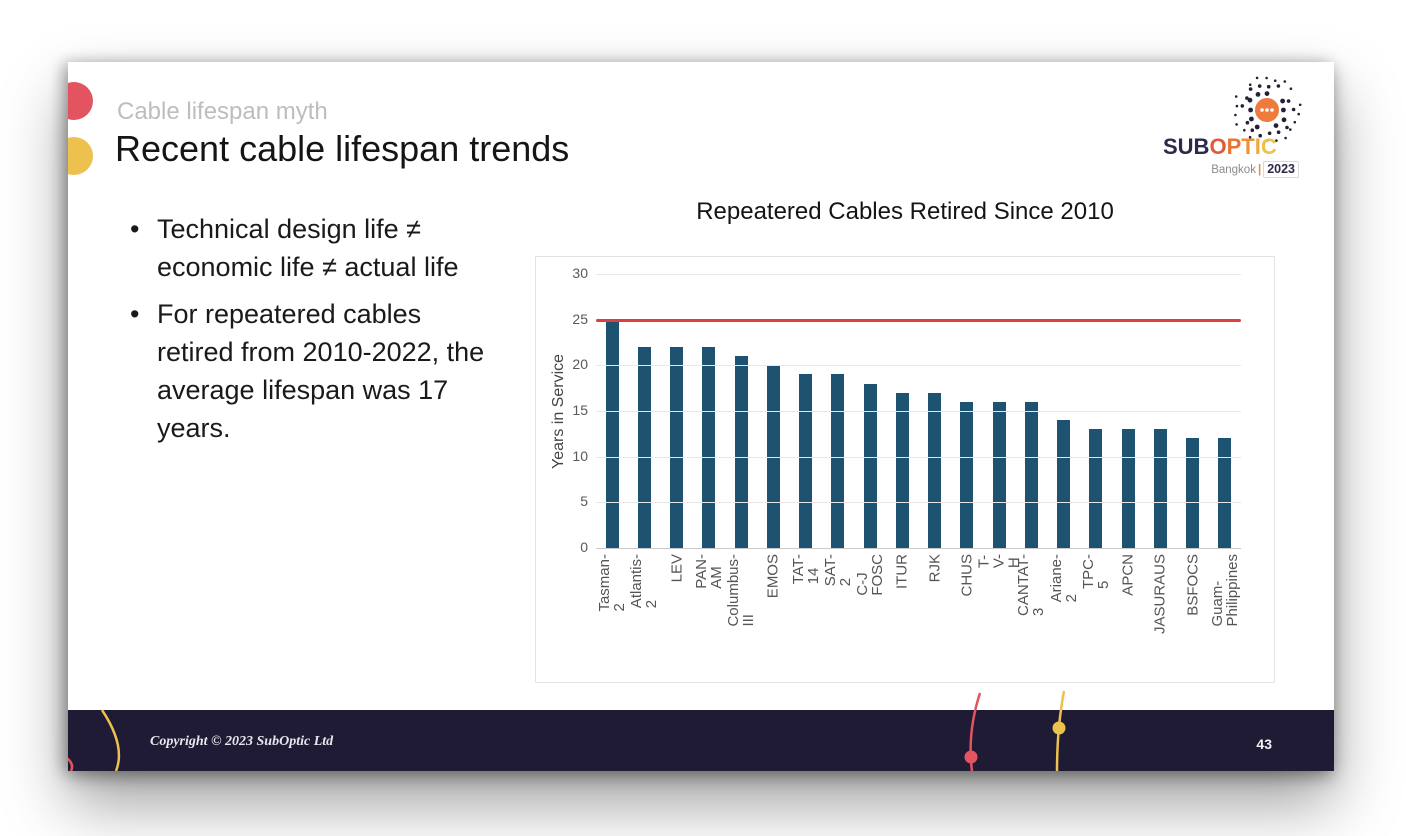  I want to click on x-axis-label: Columbus-III, so click(741, 590).